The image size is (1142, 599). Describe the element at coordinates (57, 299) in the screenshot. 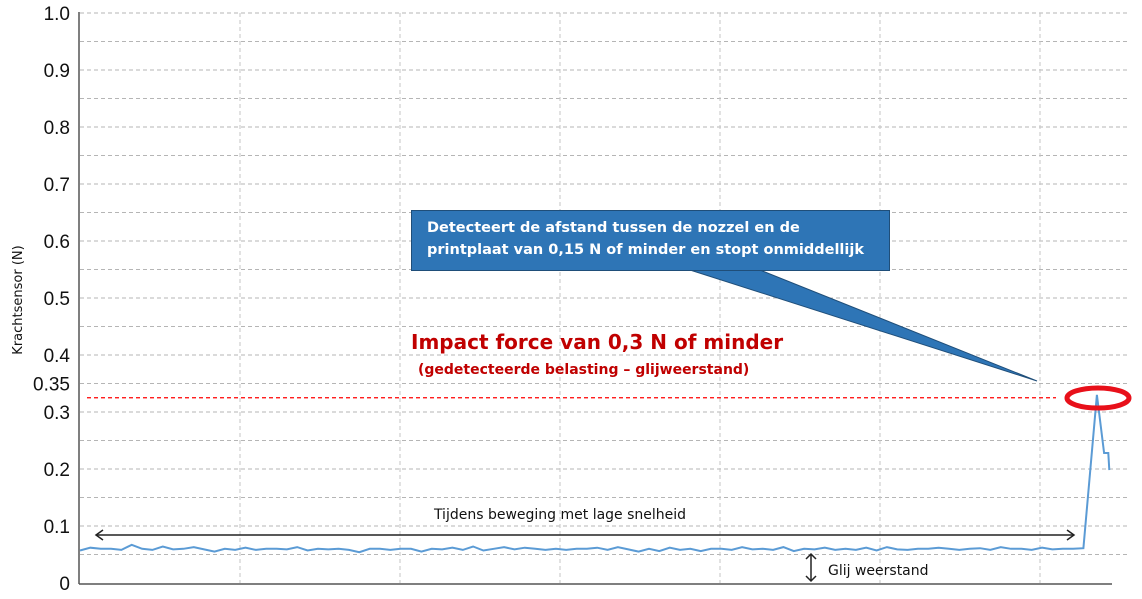

I see `y-tick-label: 0.5` at that location.